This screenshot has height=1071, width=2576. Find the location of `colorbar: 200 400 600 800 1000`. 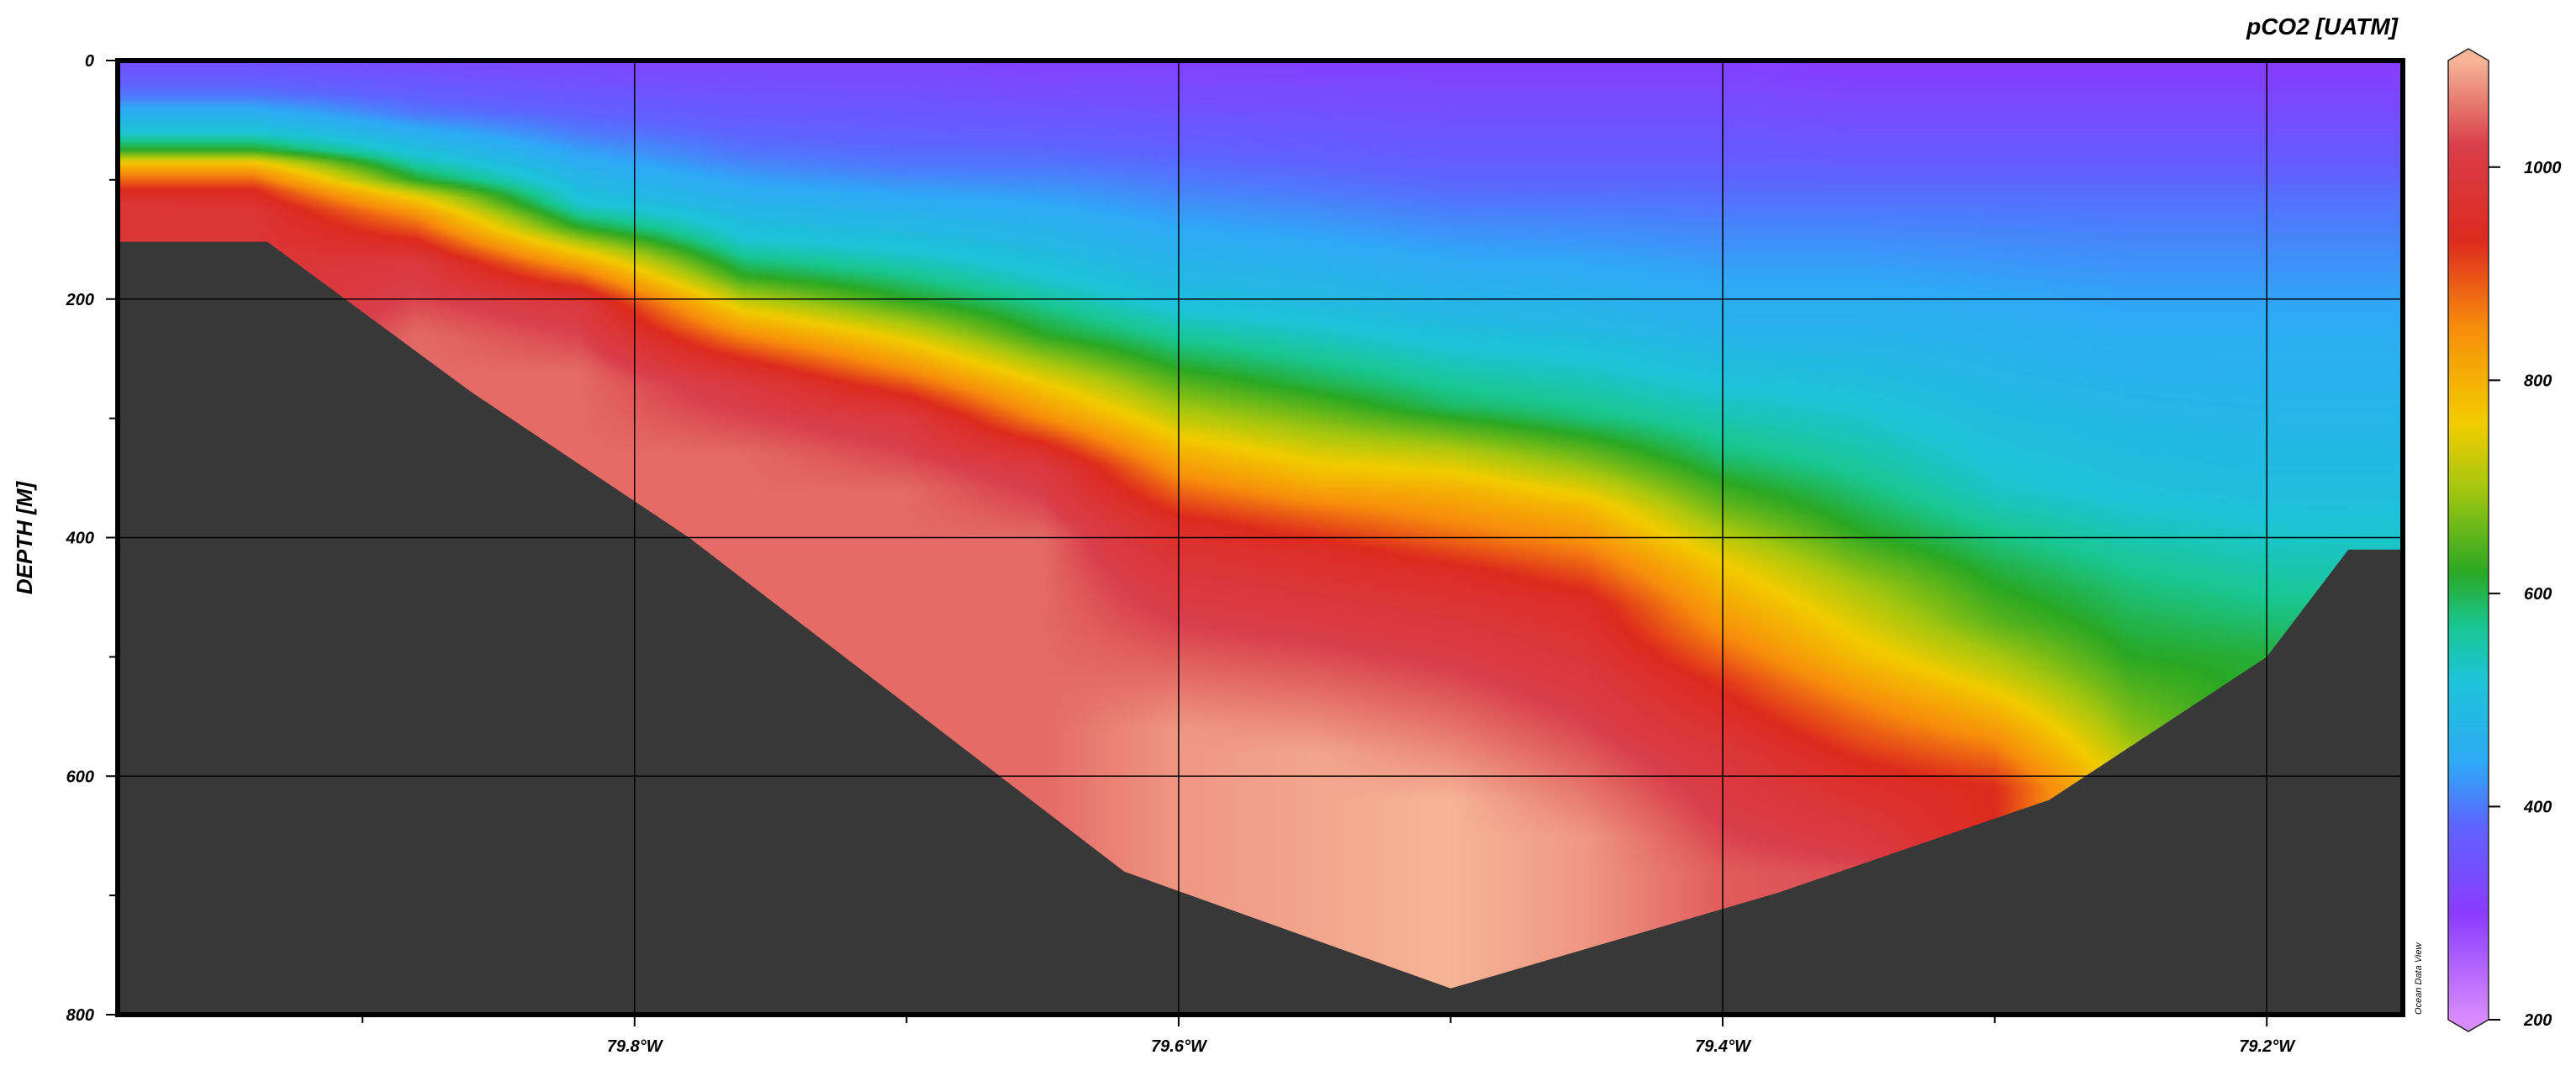

colorbar: 200 400 600 800 1000 is located at coordinates (2504, 540).